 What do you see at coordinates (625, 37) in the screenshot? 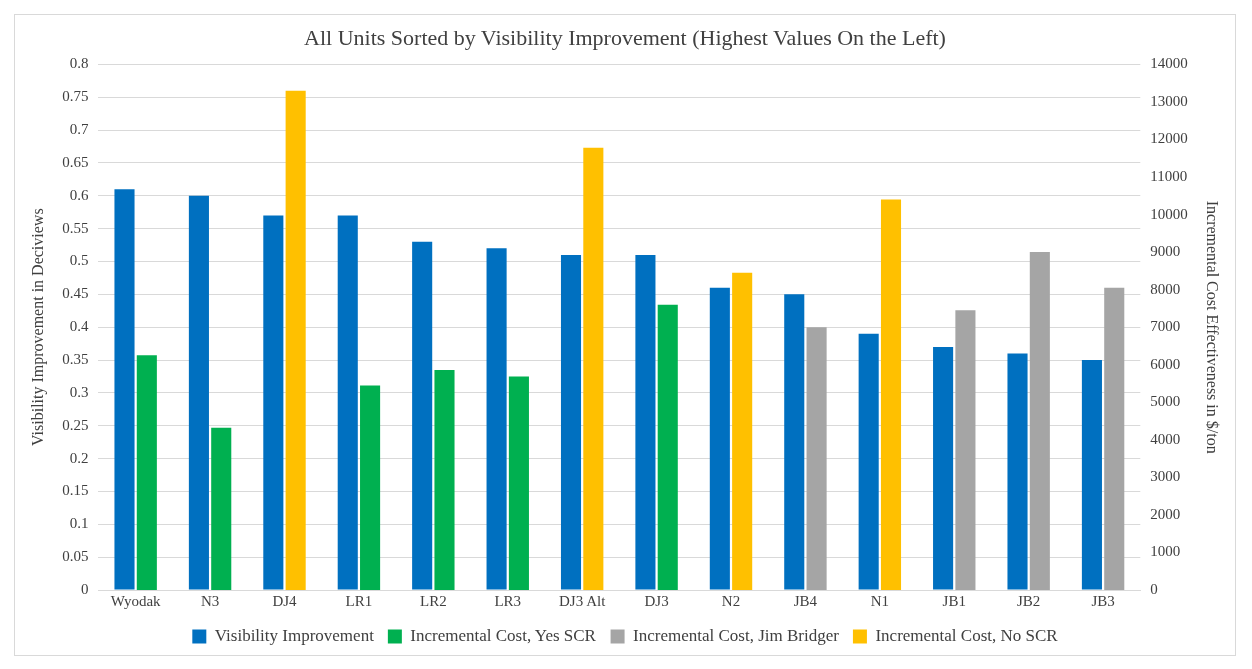
I see `chart-title: All Units Sorted by Visibility Improvement (Highest Values On the Left)` at bounding box center [625, 37].